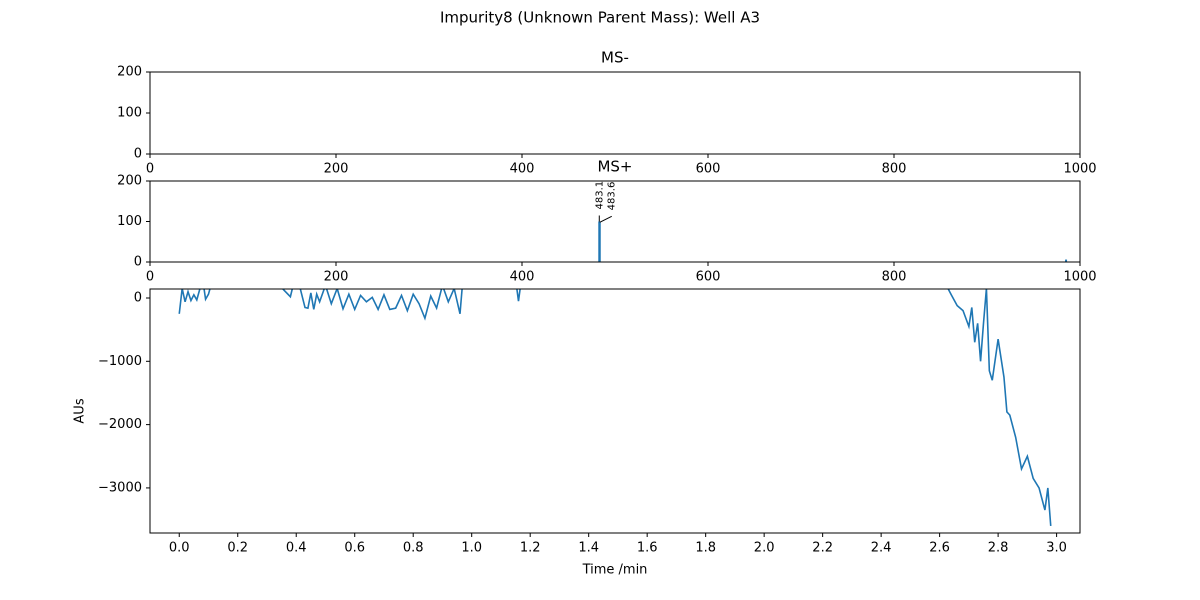 This screenshot has width=1200, height=600. What do you see at coordinates (998, 548) in the screenshot?
I see `x-tick-label: 2.8` at bounding box center [998, 548].